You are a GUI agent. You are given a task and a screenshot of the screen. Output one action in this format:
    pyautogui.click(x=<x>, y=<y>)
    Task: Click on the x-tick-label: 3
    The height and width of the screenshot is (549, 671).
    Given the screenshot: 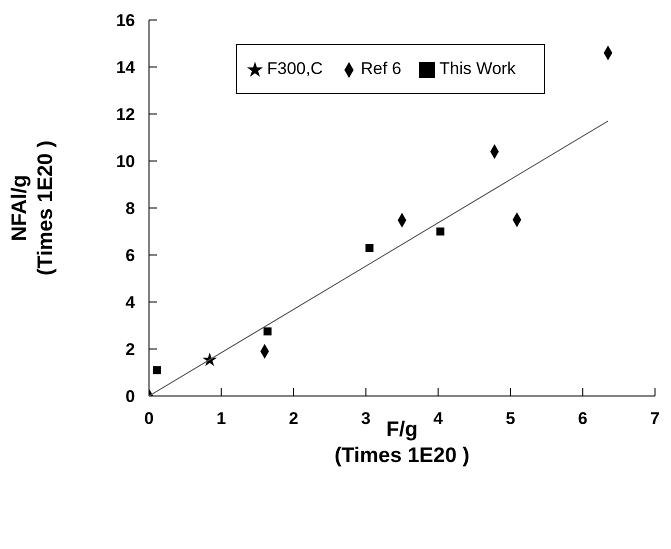 What is the action you would take?
    pyautogui.click(x=366, y=418)
    